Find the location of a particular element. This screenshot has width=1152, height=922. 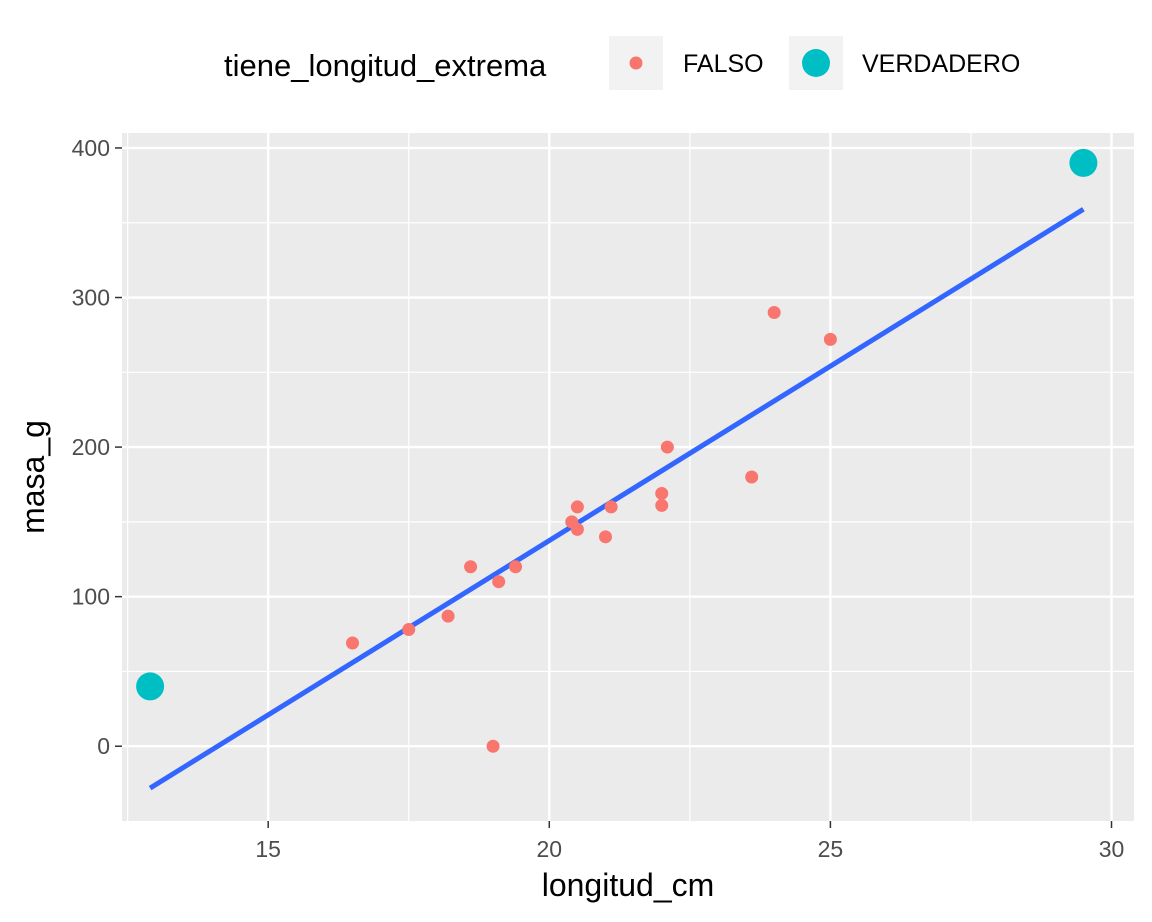

legend-key-falso is located at coordinates (636, 63).